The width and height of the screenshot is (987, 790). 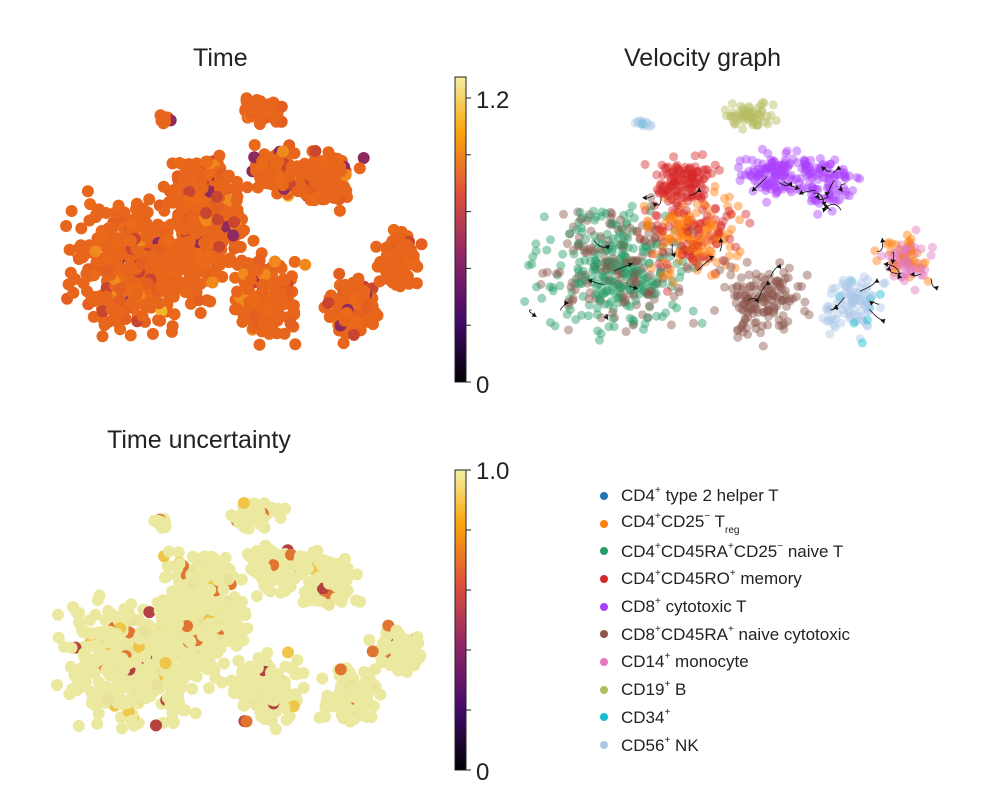 I want to click on legend-item-cd56_nk: CD56+ NK, so click(x=725, y=745).